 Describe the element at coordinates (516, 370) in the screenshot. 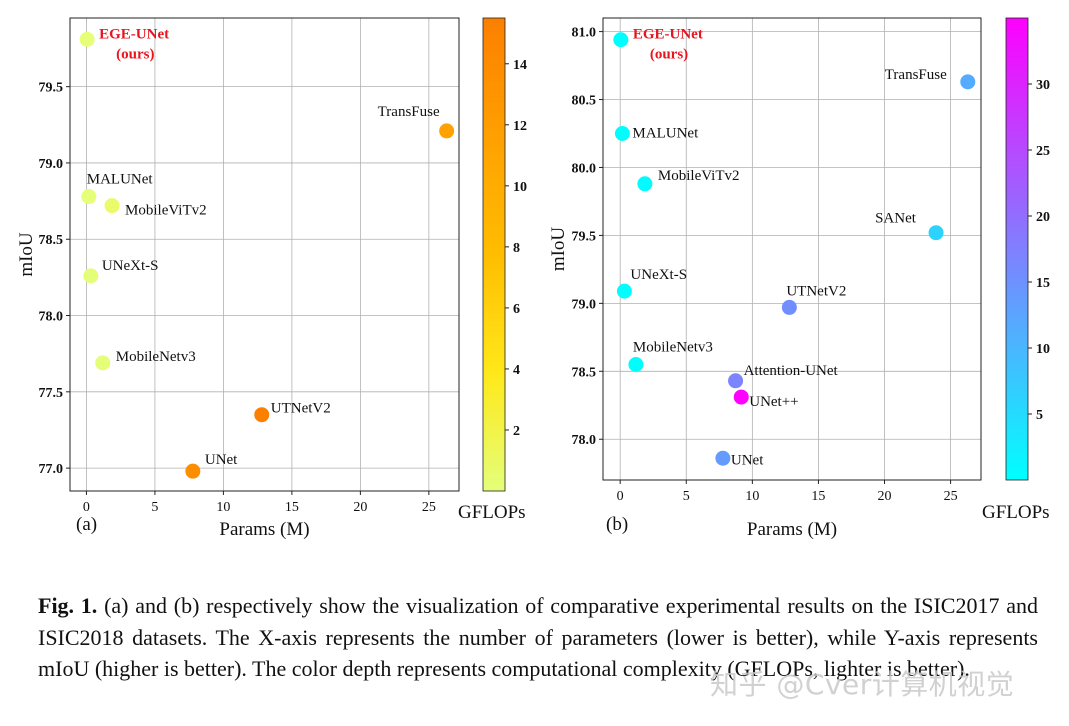

I see `colorbar-tick-label: 4` at that location.